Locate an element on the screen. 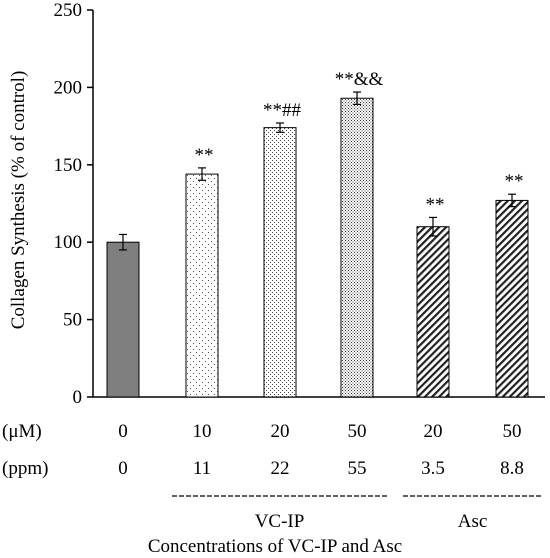  y-tick-label-1: 50 is located at coordinates (72, 320).